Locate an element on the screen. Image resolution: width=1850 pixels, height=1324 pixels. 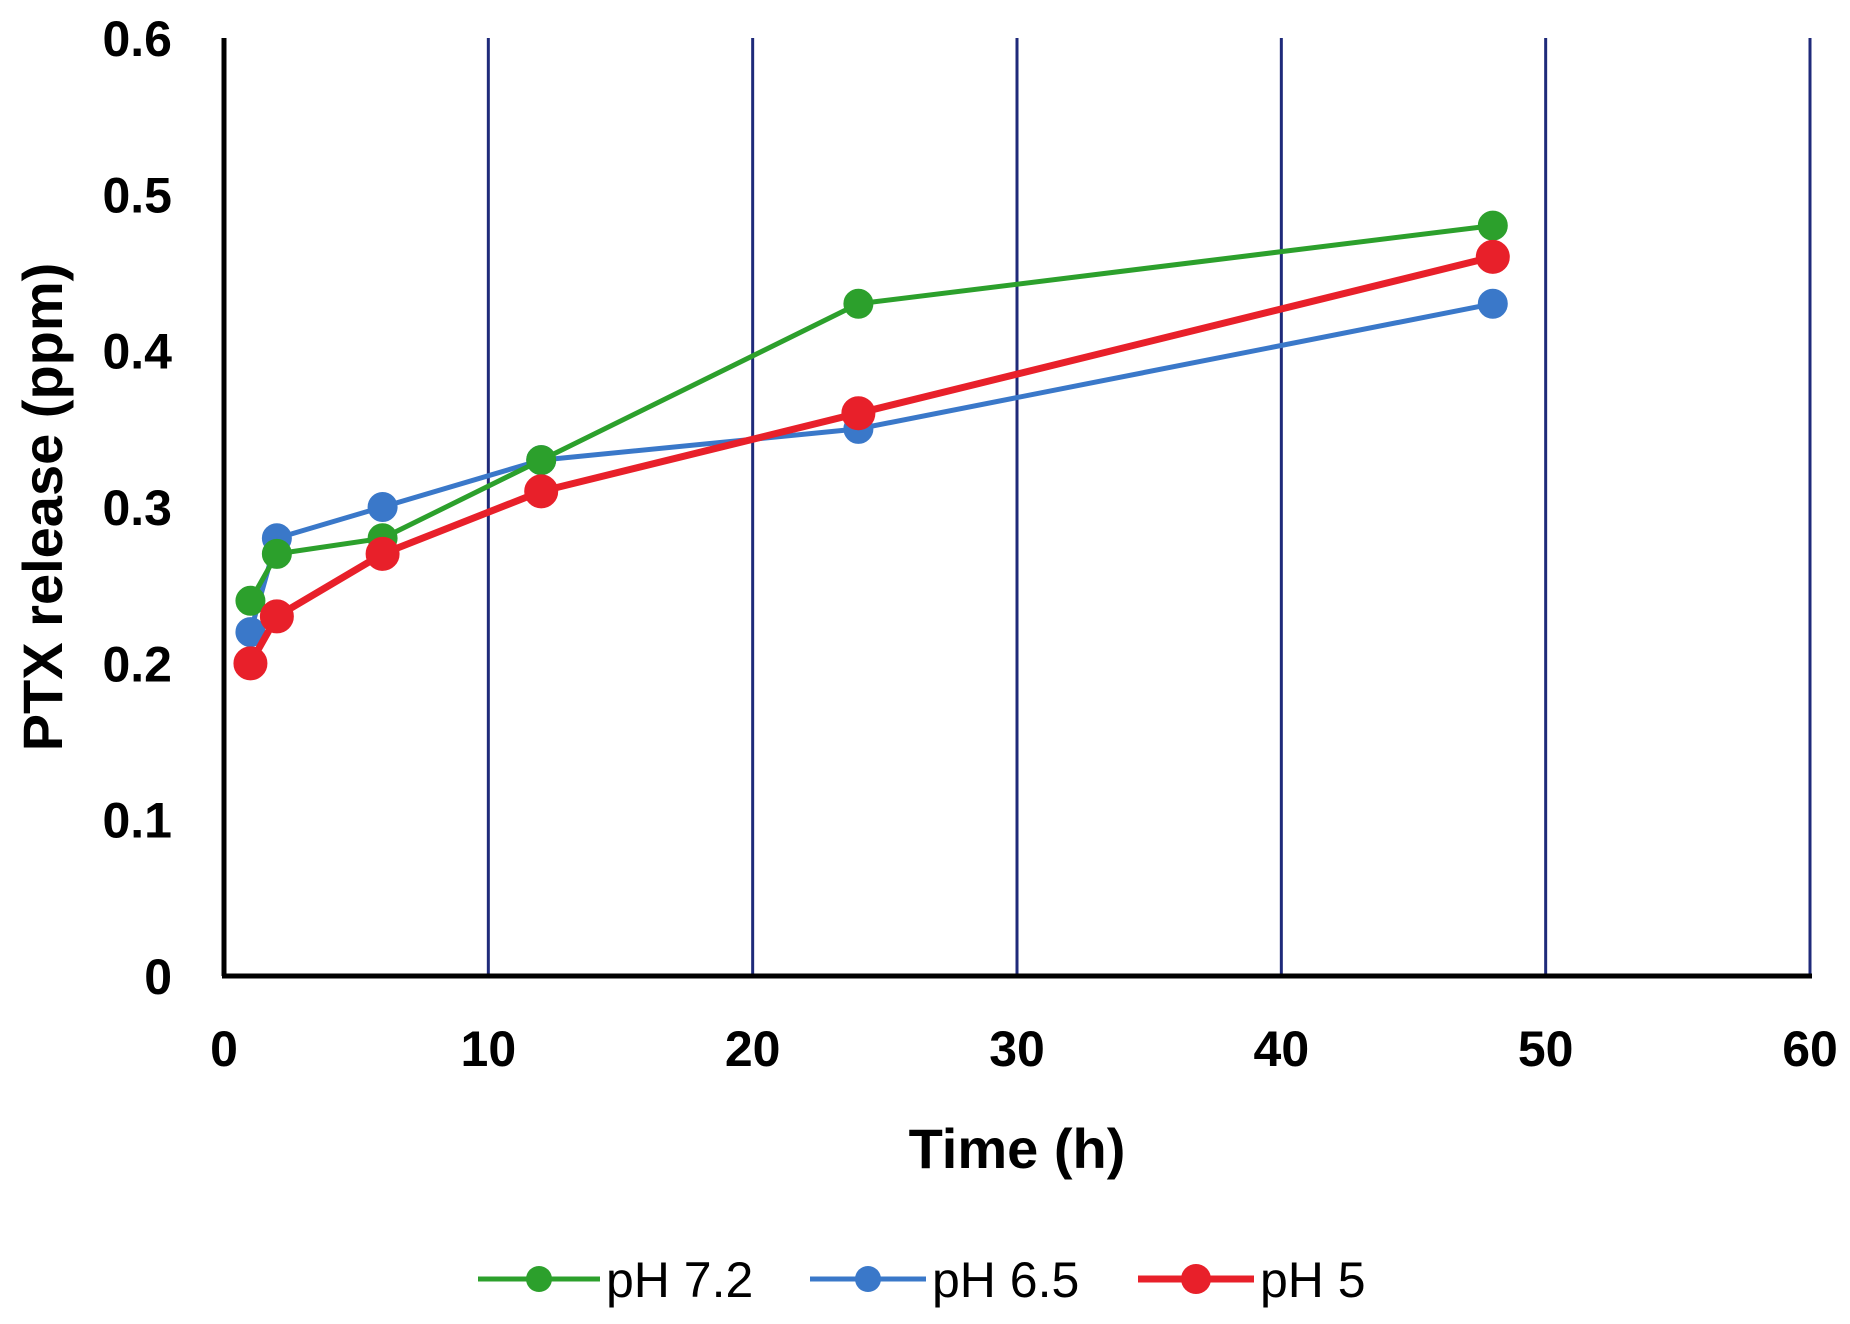
legend-item-ph-6-5: pH 6.5 is located at coordinates (944, 1280).